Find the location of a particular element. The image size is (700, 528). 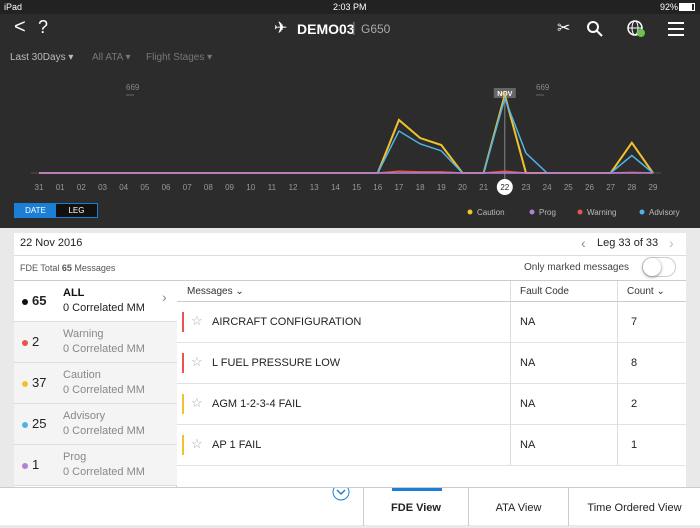

status-bar: iPad 2:03 PM 92% is located at coordinates (350, 7).